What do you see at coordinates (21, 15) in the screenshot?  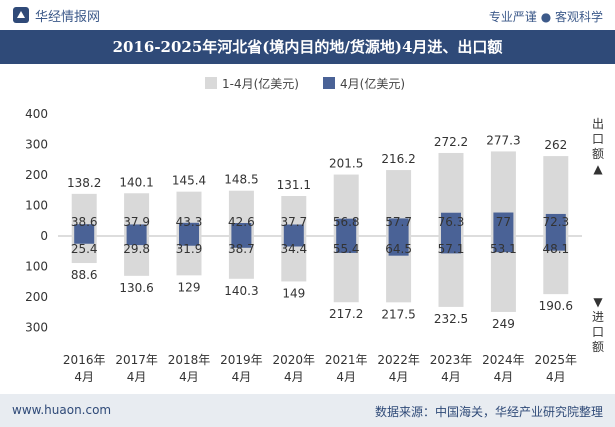 I see `brand-logo-icon` at bounding box center [21, 15].